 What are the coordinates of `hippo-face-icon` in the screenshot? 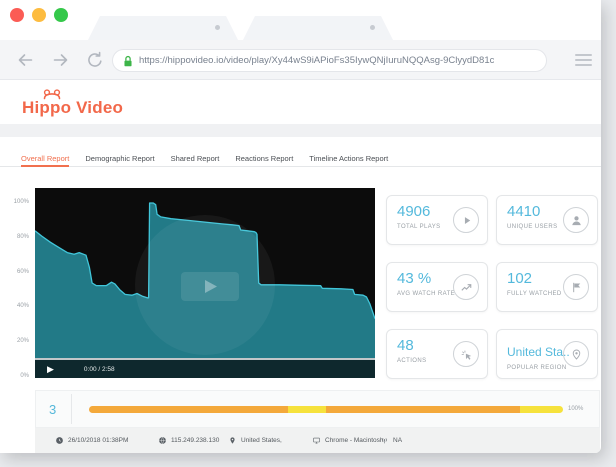 It's located at (52, 94).